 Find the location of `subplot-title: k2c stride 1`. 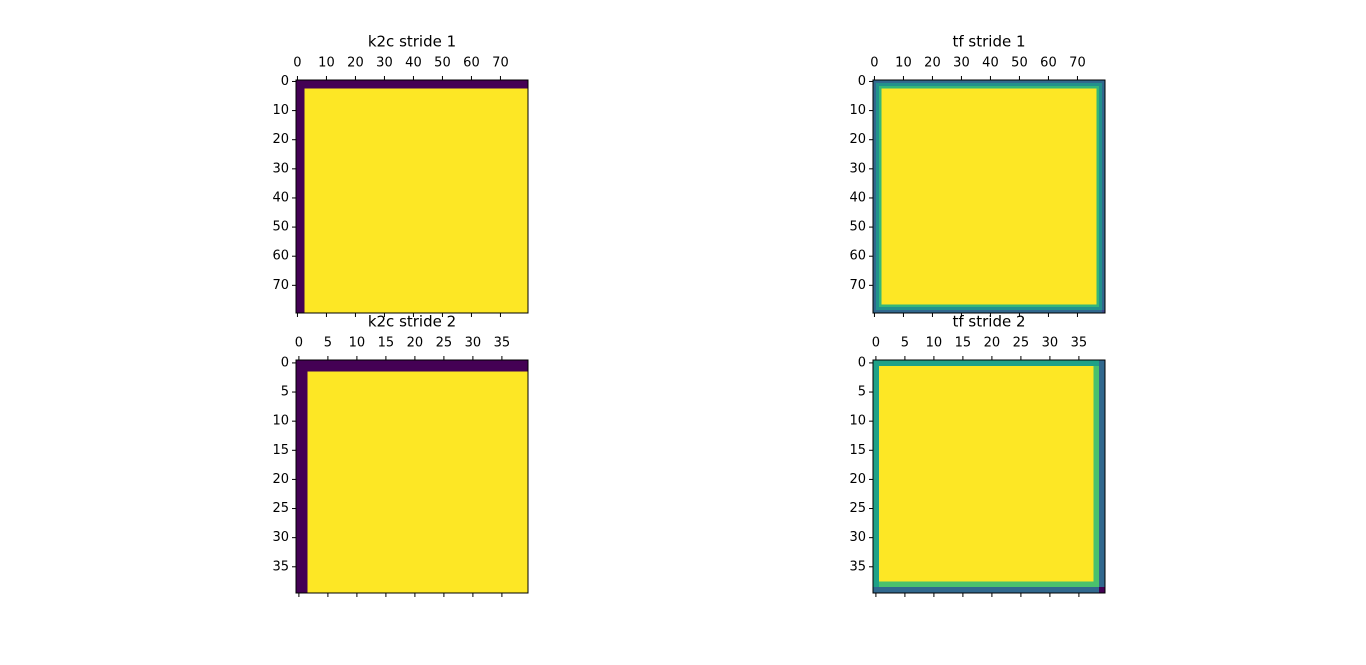

subplot-title: k2c stride 1 is located at coordinates (412, 42).